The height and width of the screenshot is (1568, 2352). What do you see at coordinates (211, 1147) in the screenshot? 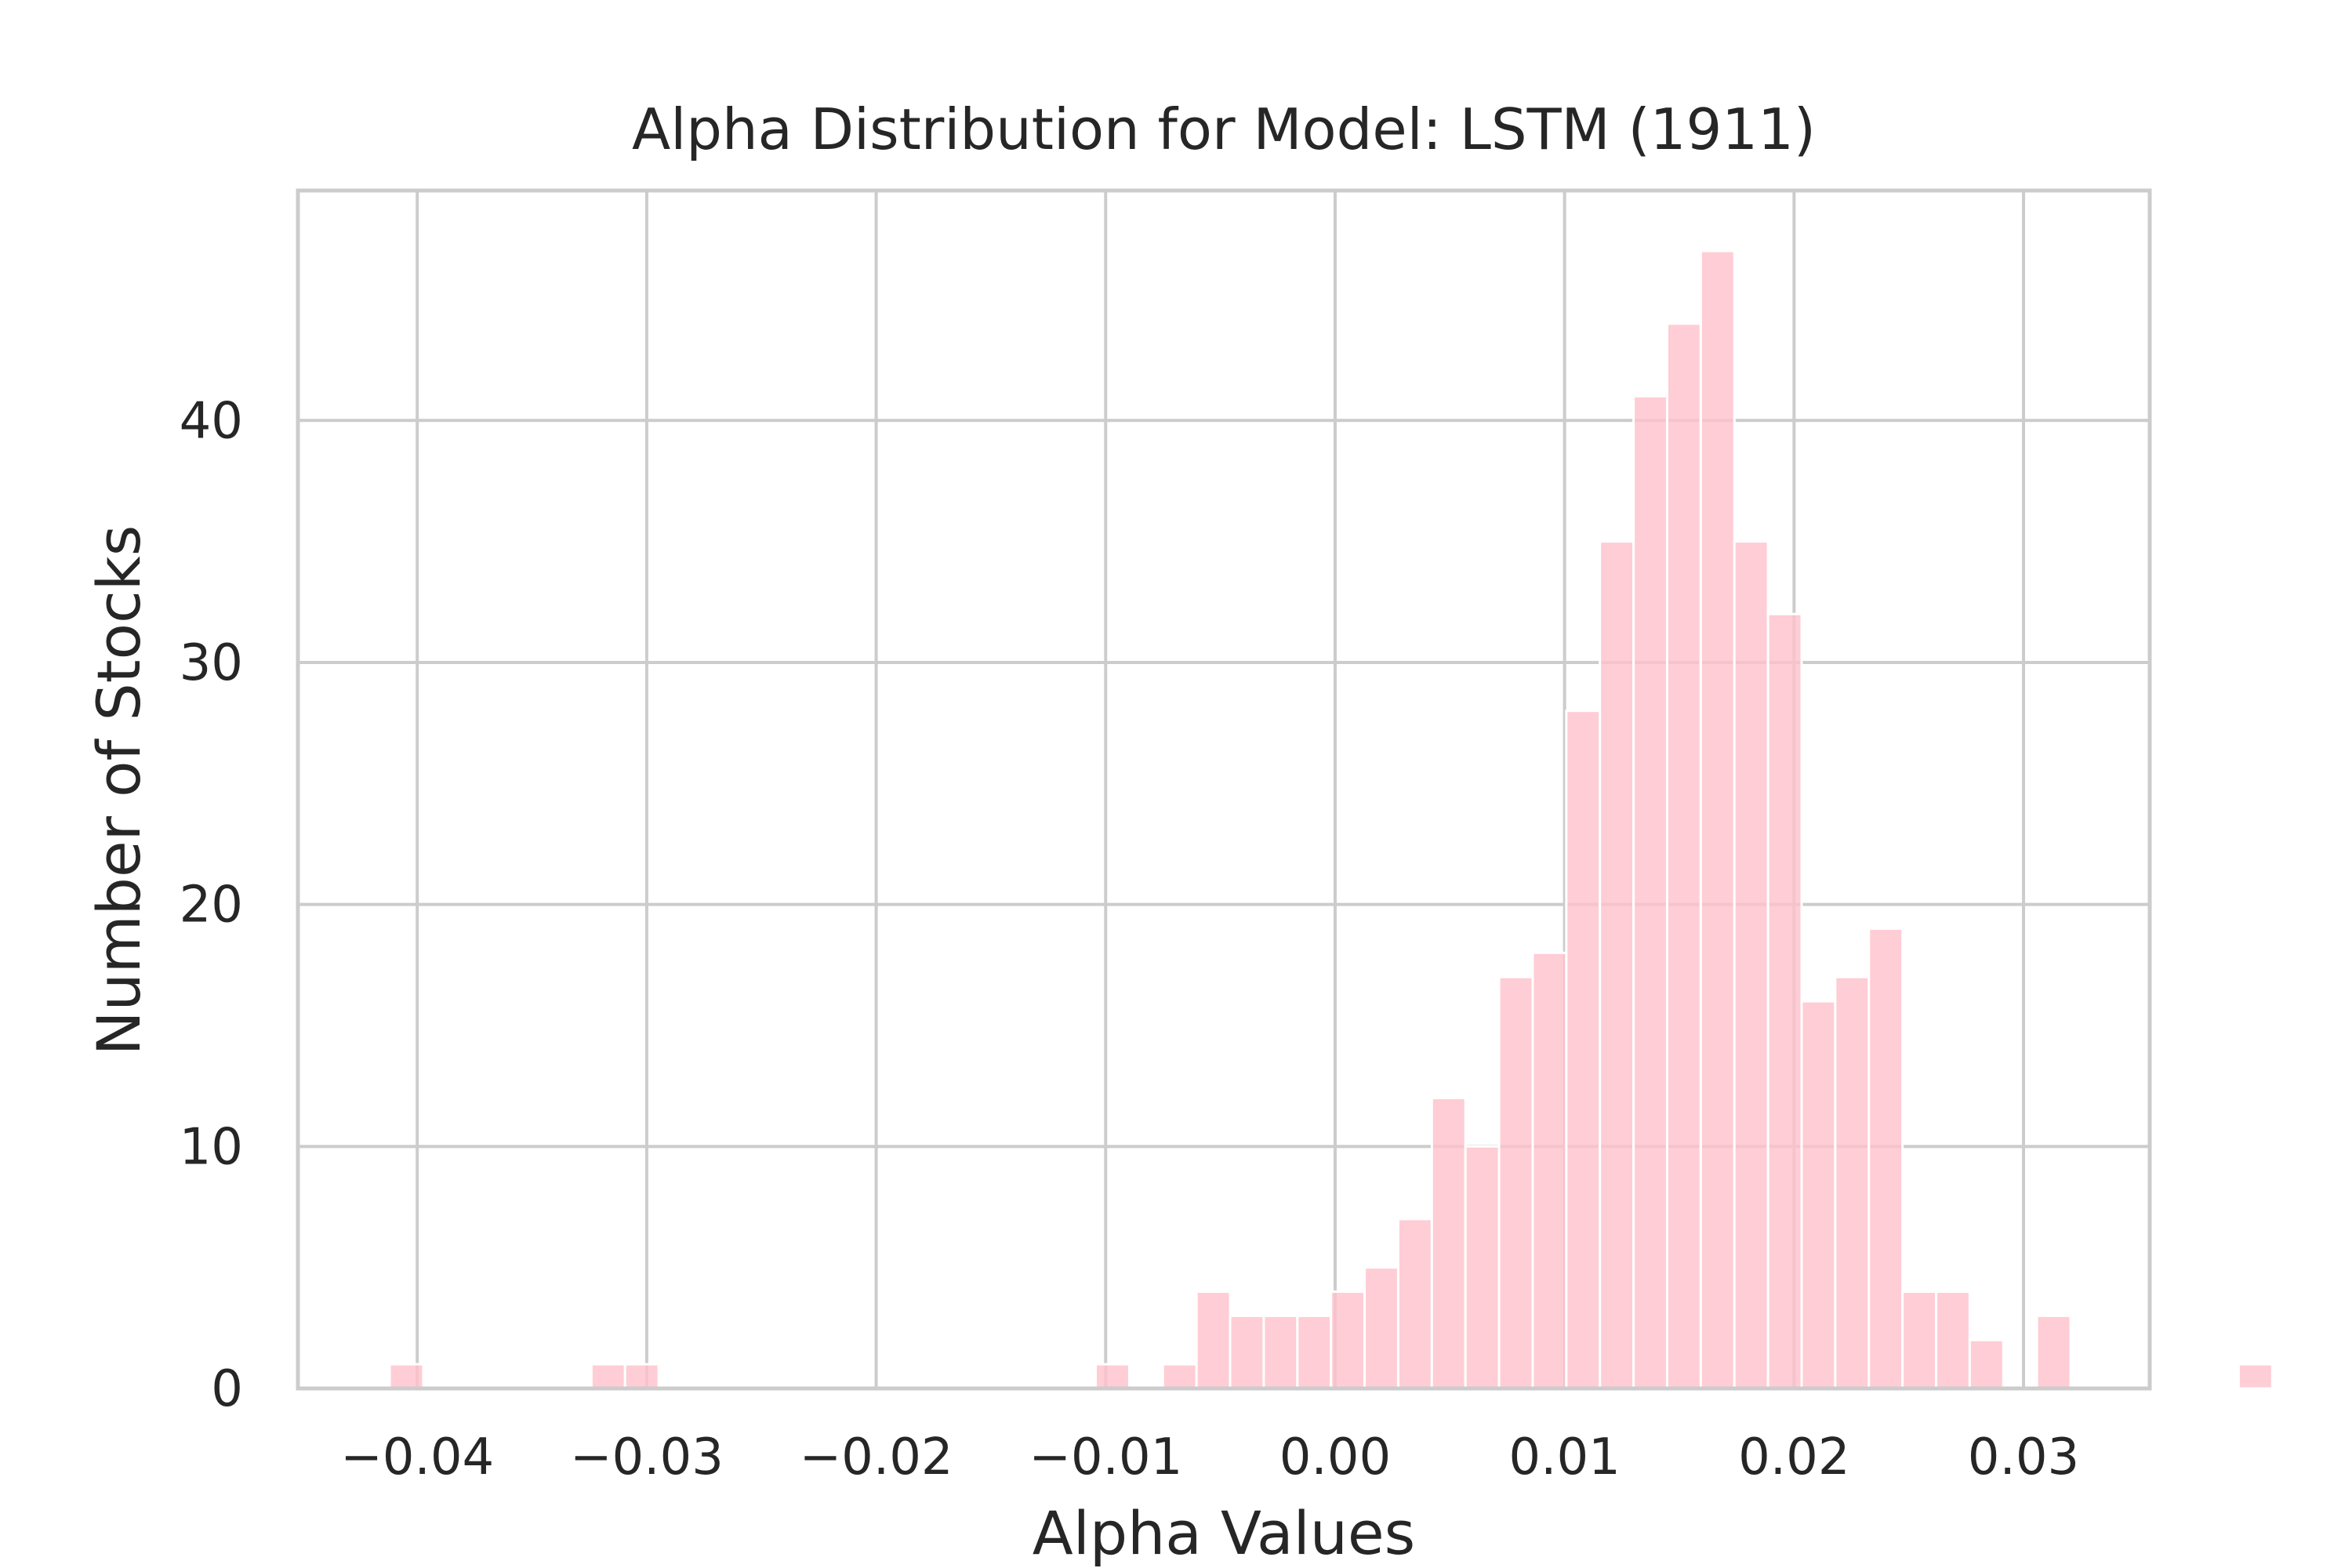
I see `y-tick-label: 10` at bounding box center [211, 1147].